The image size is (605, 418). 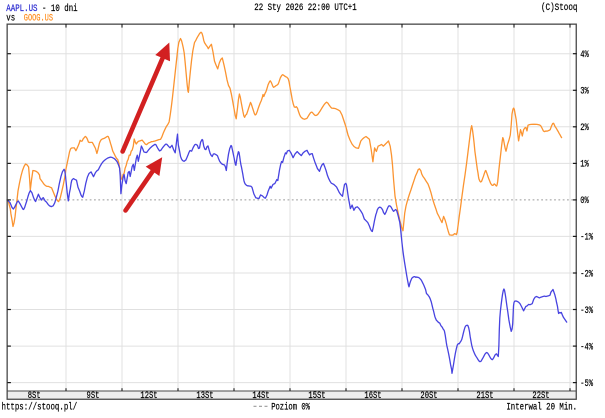 I want to click on svg-text: 16St, so click(x=372, y=396).